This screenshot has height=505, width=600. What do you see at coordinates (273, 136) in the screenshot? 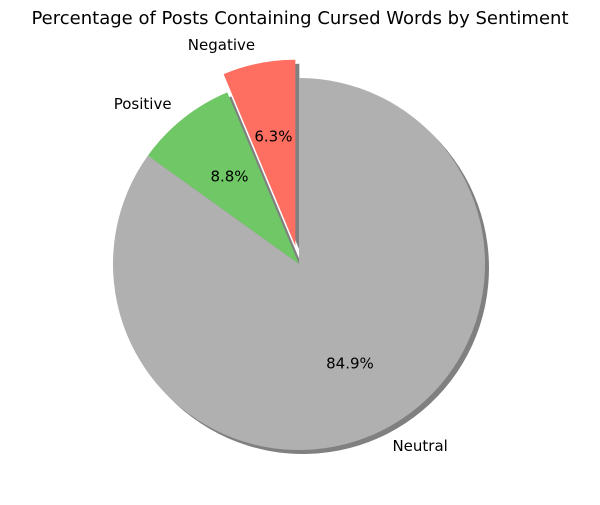
I see `slice-percent-negative: 6.3%` at bounding box center [273, 136].